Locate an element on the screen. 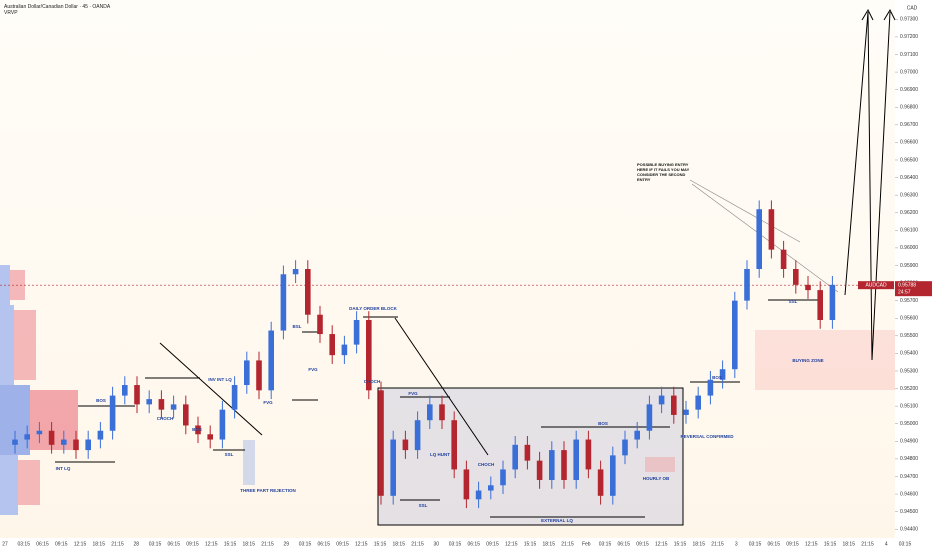 This screenshot has height=550, width=932. x-tick-label: 4 is located at coordinates (886, 544).